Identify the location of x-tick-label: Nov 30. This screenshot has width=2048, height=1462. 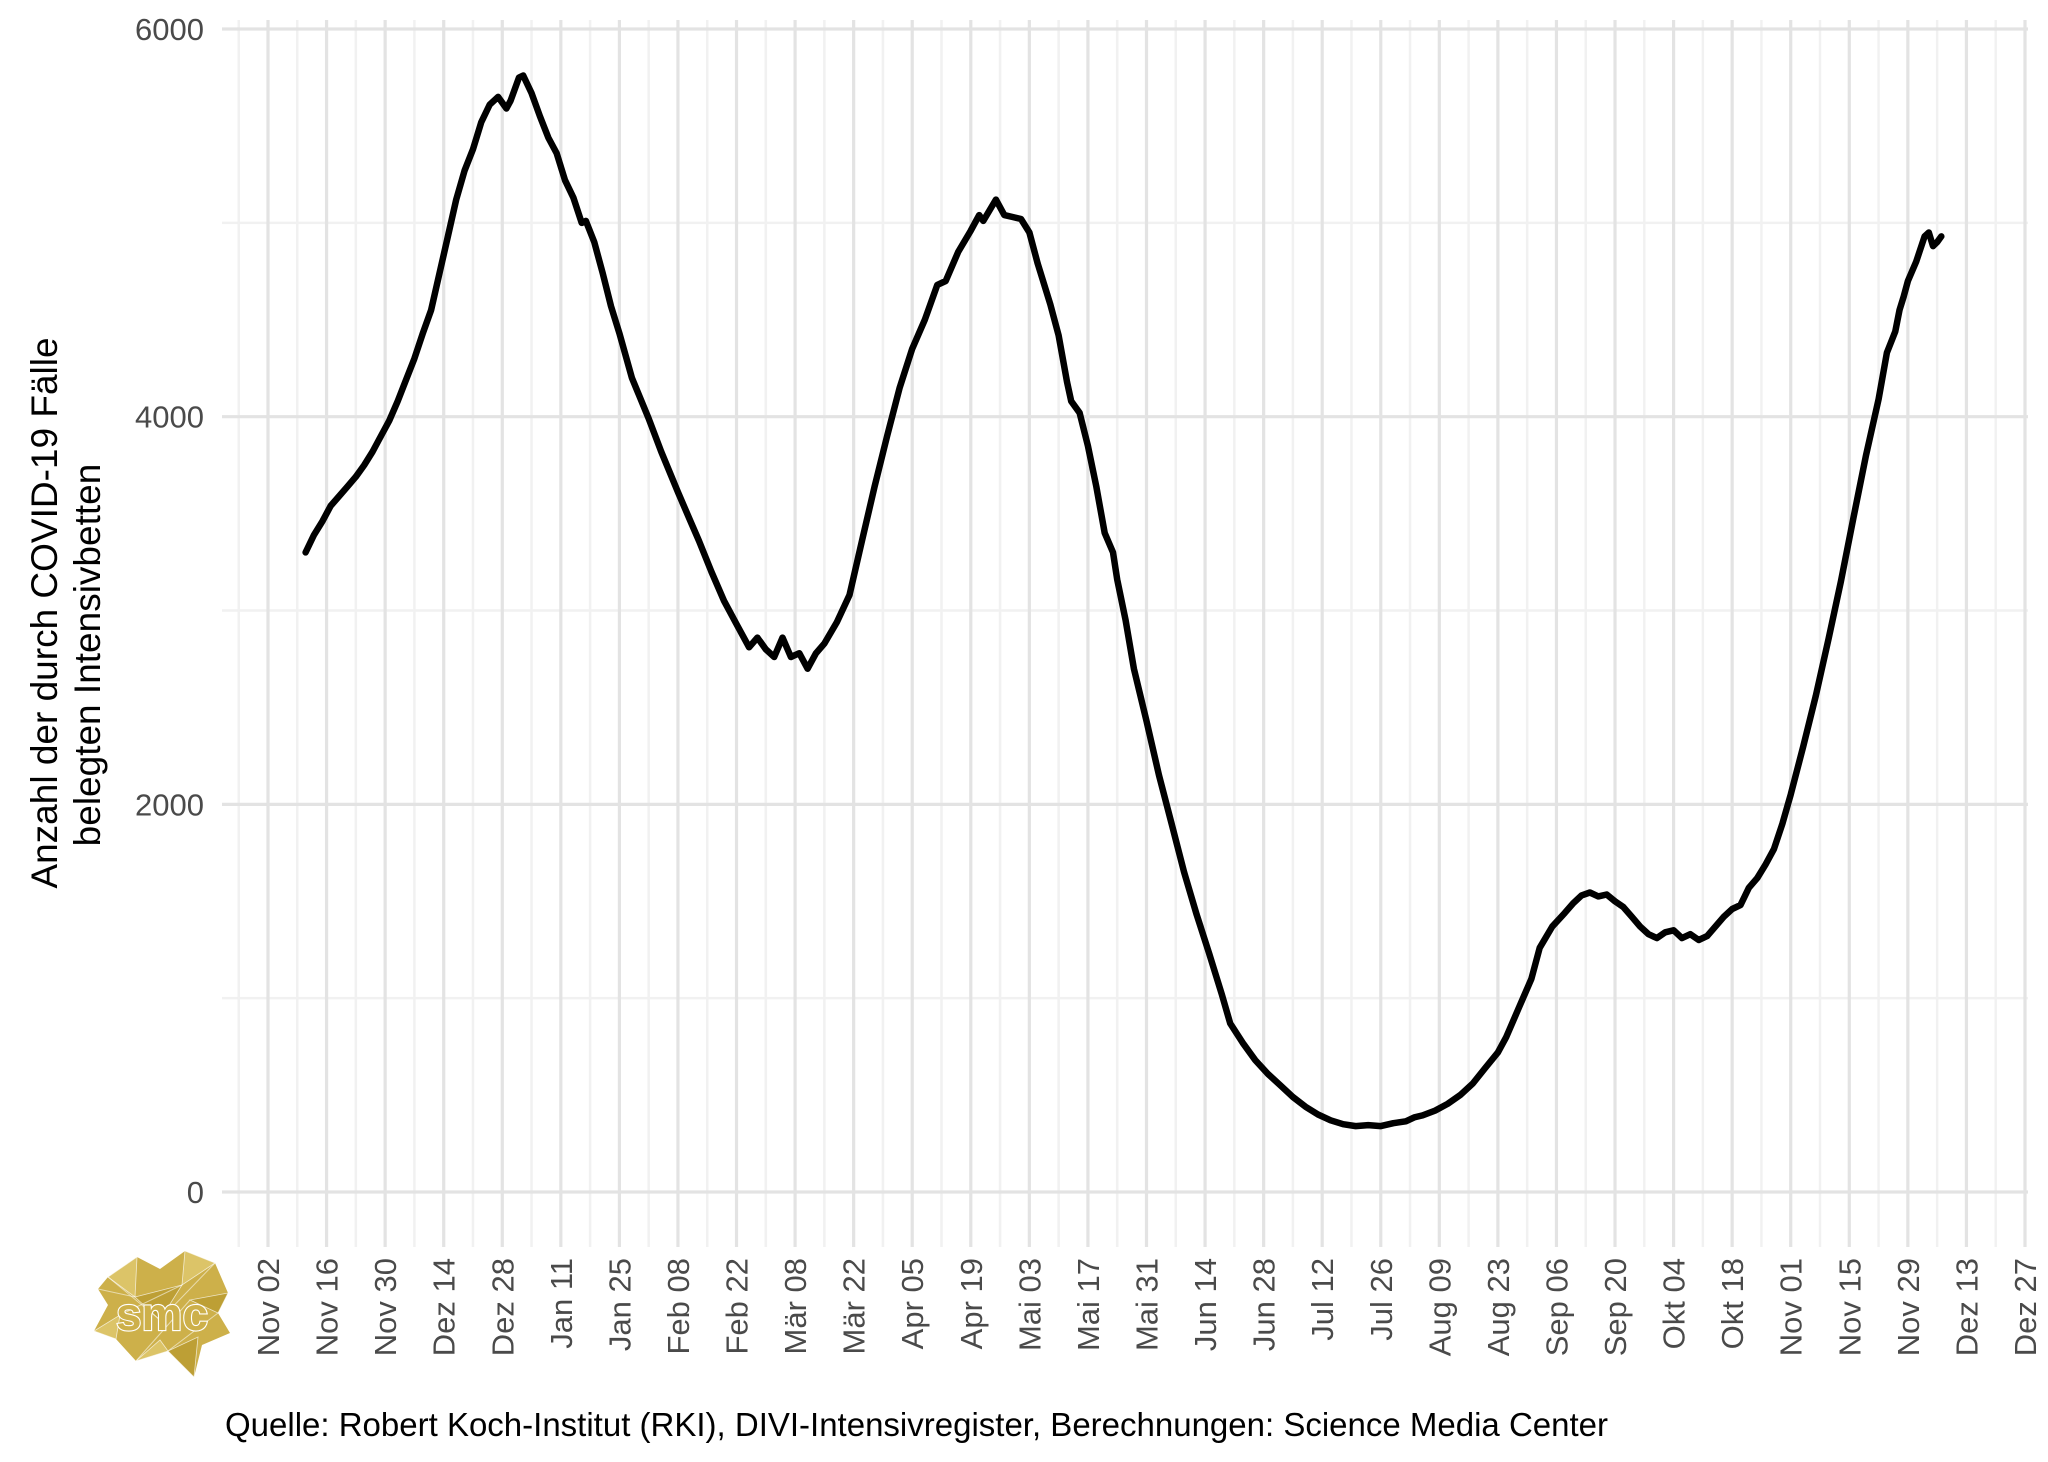
(385, 1307).